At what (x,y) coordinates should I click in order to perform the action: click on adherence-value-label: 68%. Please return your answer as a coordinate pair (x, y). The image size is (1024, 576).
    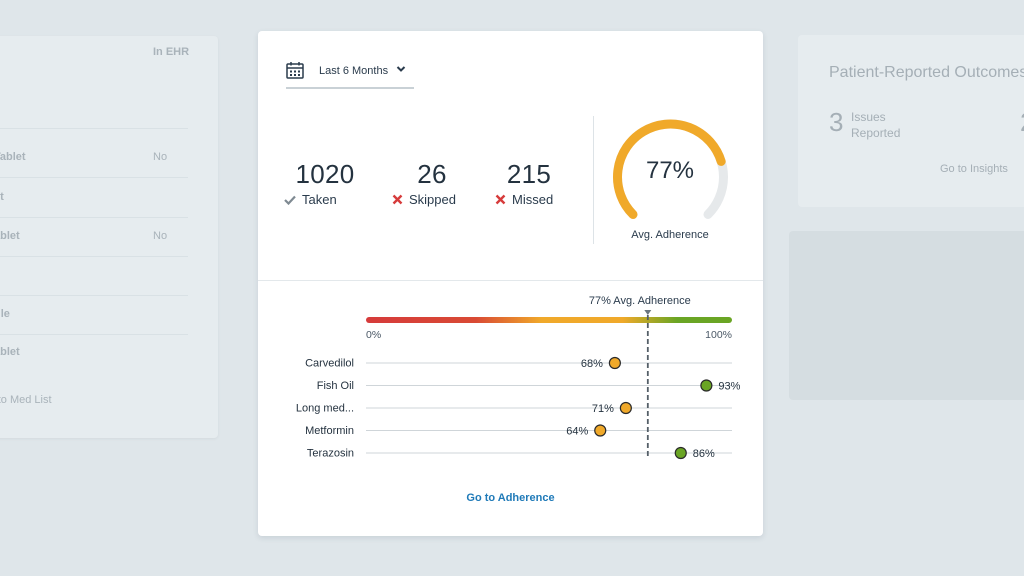
    Looking at the image, I should click on (592, 364).